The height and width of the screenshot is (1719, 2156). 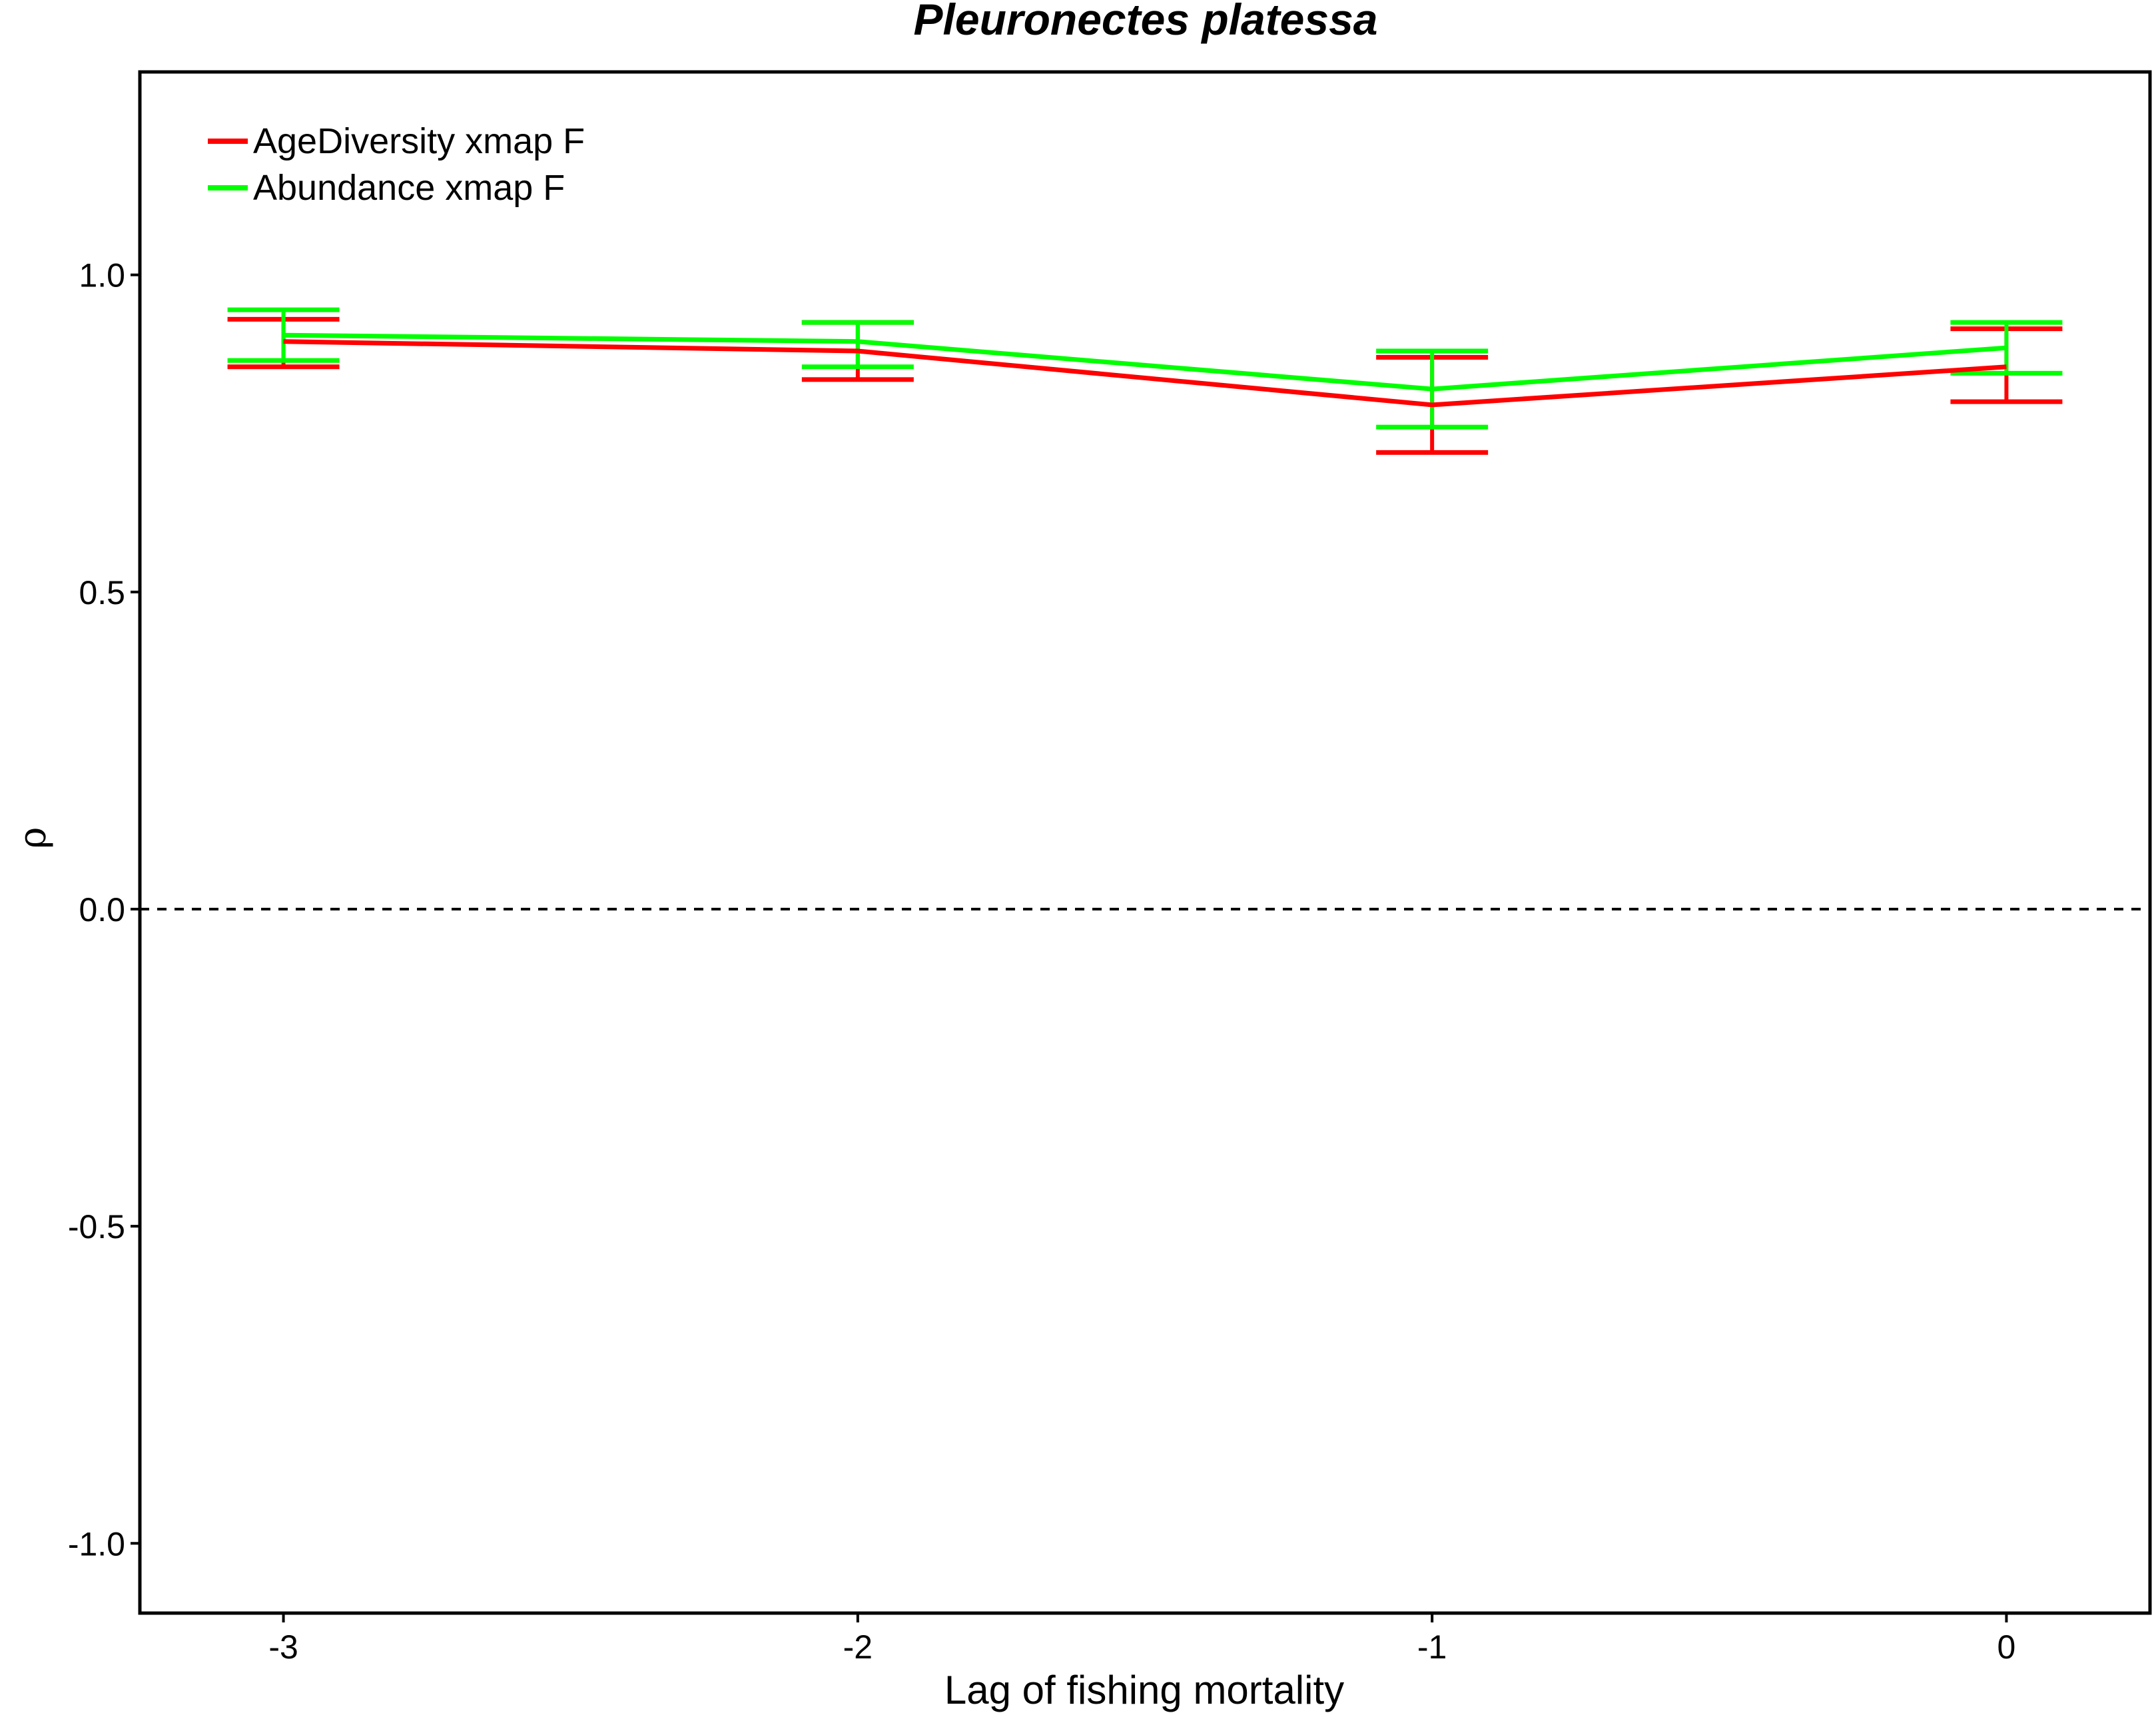 What do you see at coordinates (1144, 1690) in the screenshot?
I see `x-axis-title: Lag of fishing mortality` at bounding box center [1144, 1690].